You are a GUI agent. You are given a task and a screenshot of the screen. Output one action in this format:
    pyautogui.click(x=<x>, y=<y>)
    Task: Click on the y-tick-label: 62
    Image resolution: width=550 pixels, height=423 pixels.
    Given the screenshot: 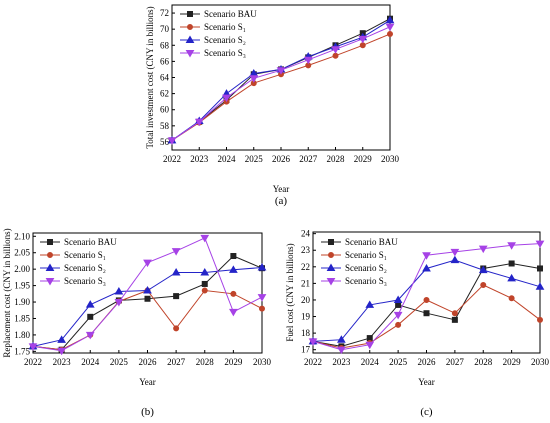 What is the action you would take?
    pyautogui.click(x=164, y=94)
    